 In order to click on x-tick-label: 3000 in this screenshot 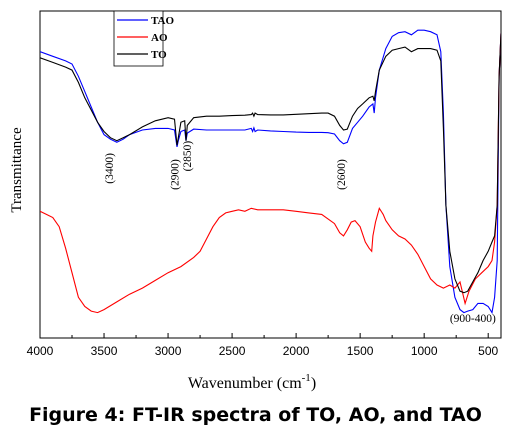, I will do `click(168, 351)`.